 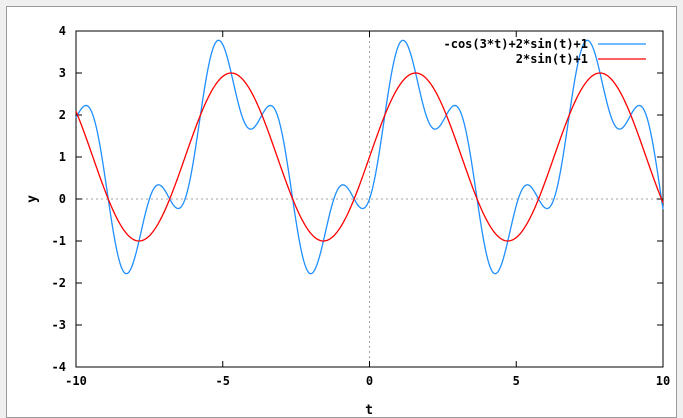 I want to click on x-tick-labels: -10 -5 0 5 10, so click(x=367, y=381).